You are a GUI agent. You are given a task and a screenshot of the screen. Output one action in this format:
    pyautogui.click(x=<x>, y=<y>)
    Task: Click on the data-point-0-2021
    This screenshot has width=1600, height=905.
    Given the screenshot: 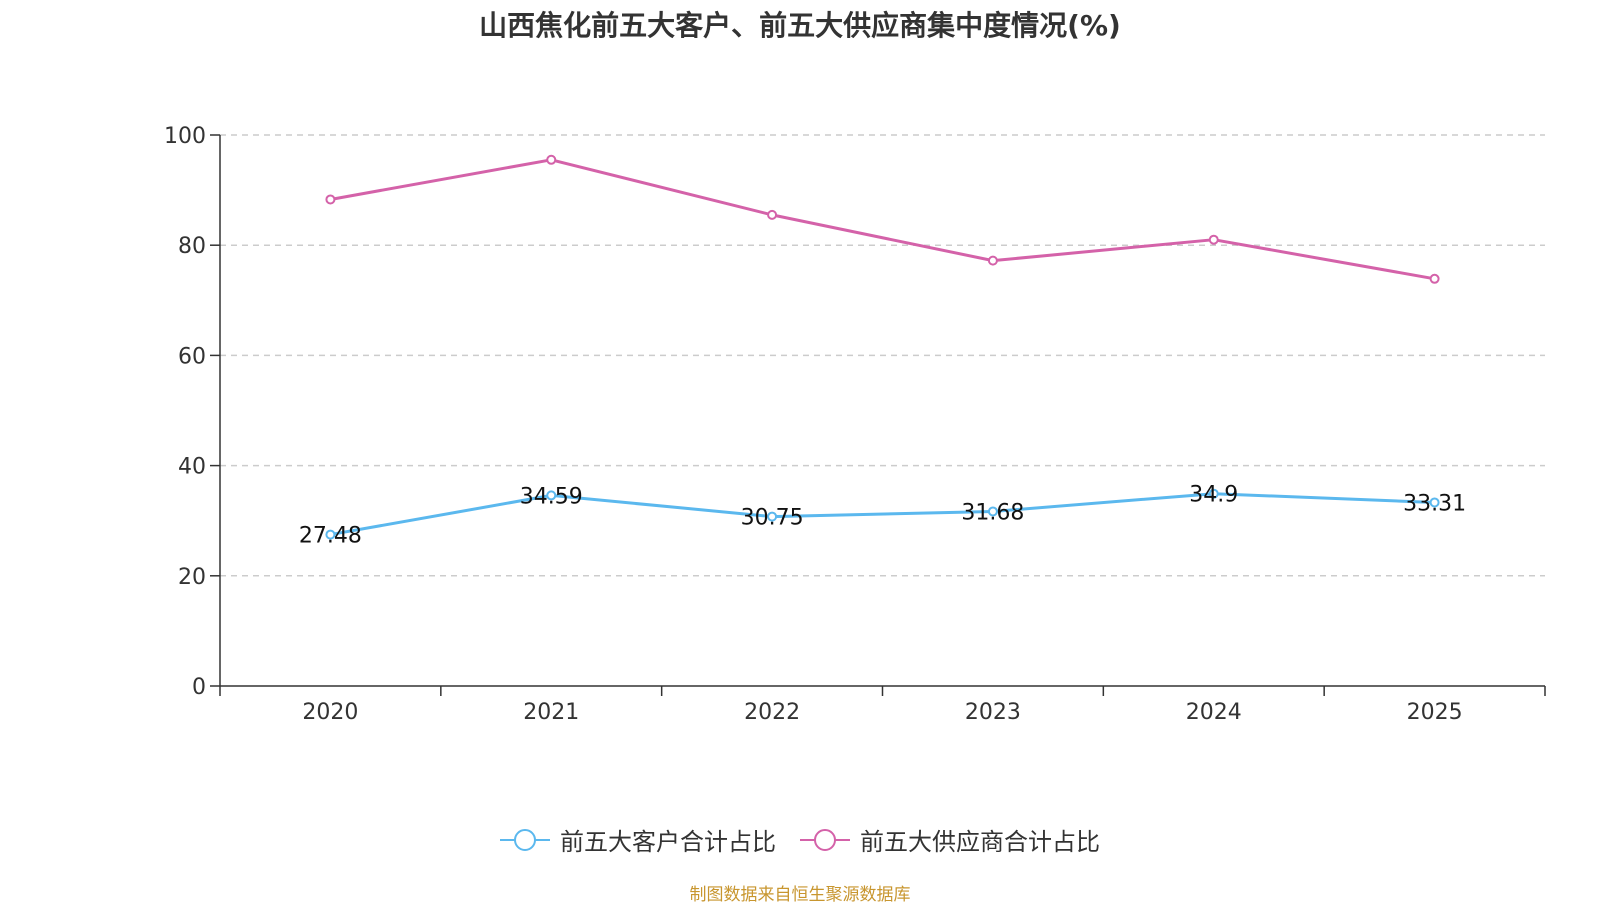 What is the action you would take?
    pyautogui.click(x=551, y=495)
    